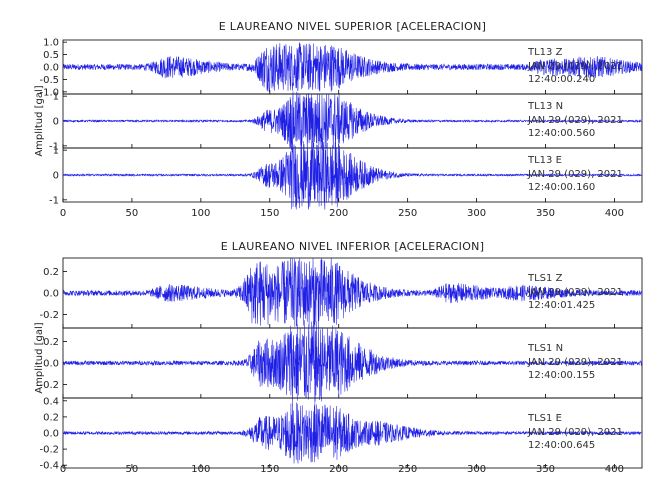 The height and width of the screenshot is (500, 650). I want to click on time-label: 12:40:00.160, so click(561, 187).